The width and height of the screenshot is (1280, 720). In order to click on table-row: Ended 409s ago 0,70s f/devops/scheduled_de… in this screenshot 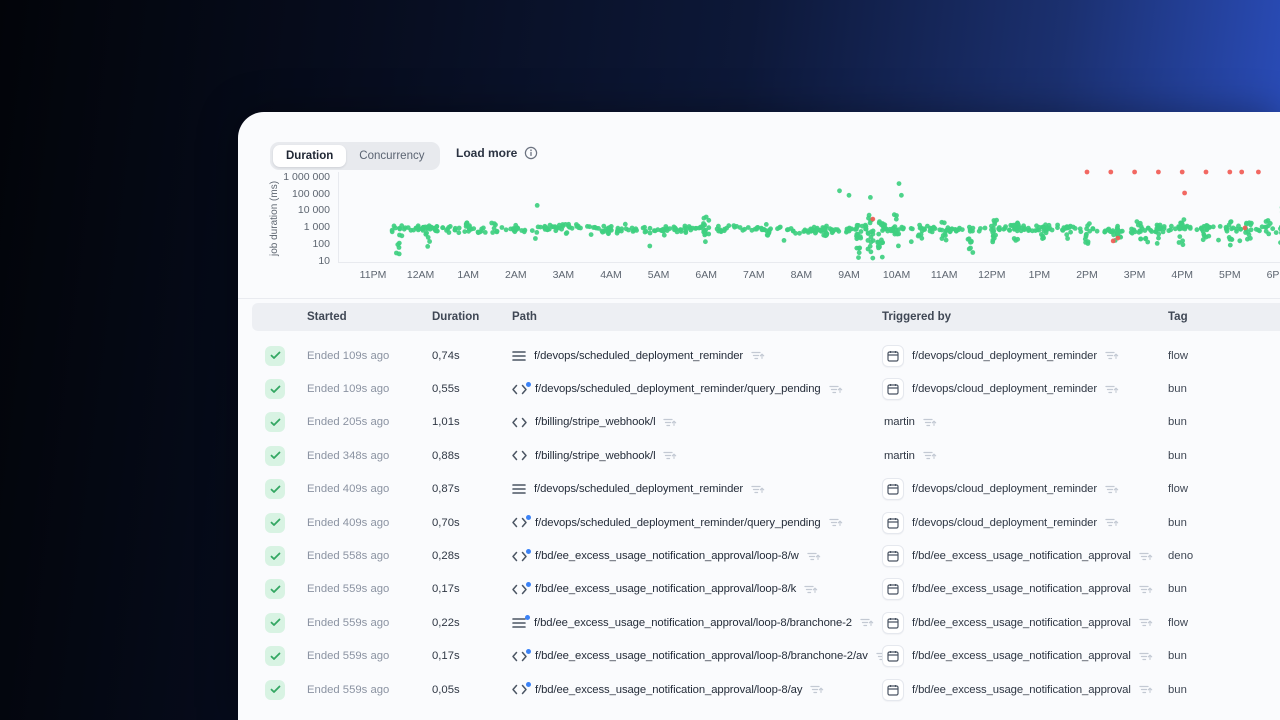, I will do `click(759, 522)`.